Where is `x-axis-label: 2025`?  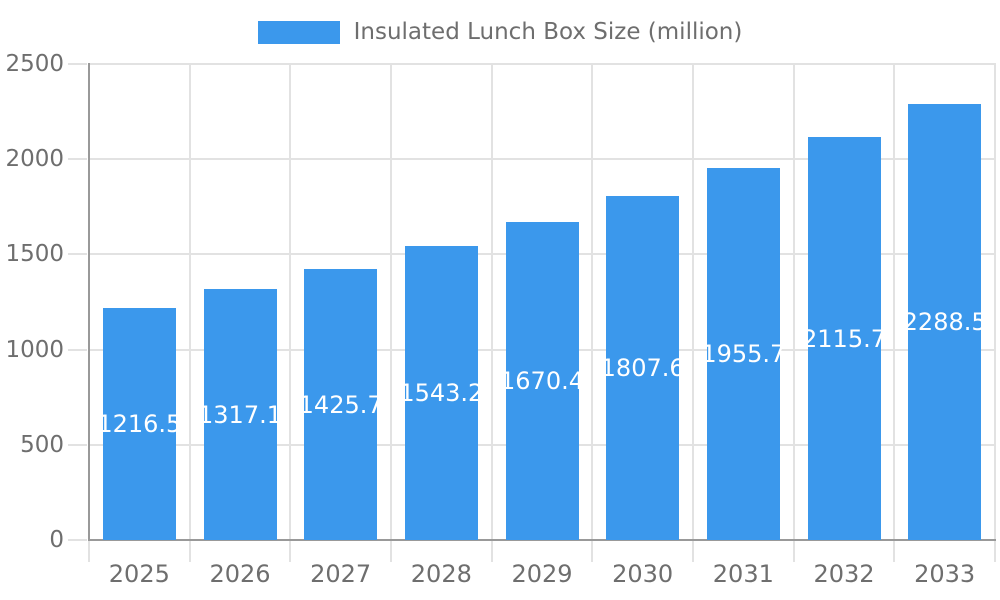
x-axis-label: 2025 is located at coordinates (139, 574).